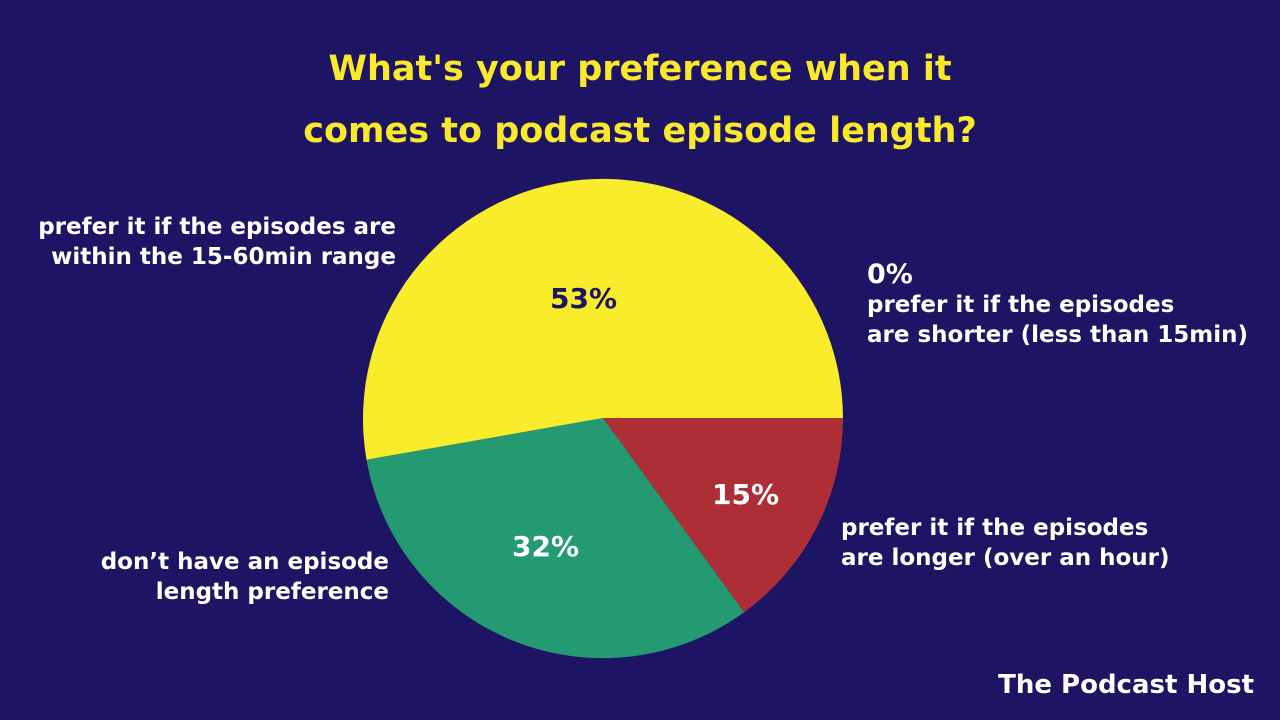 This screenshot has height=720, width=1280. I want to click on slice-no-preference, so click(555, 538).